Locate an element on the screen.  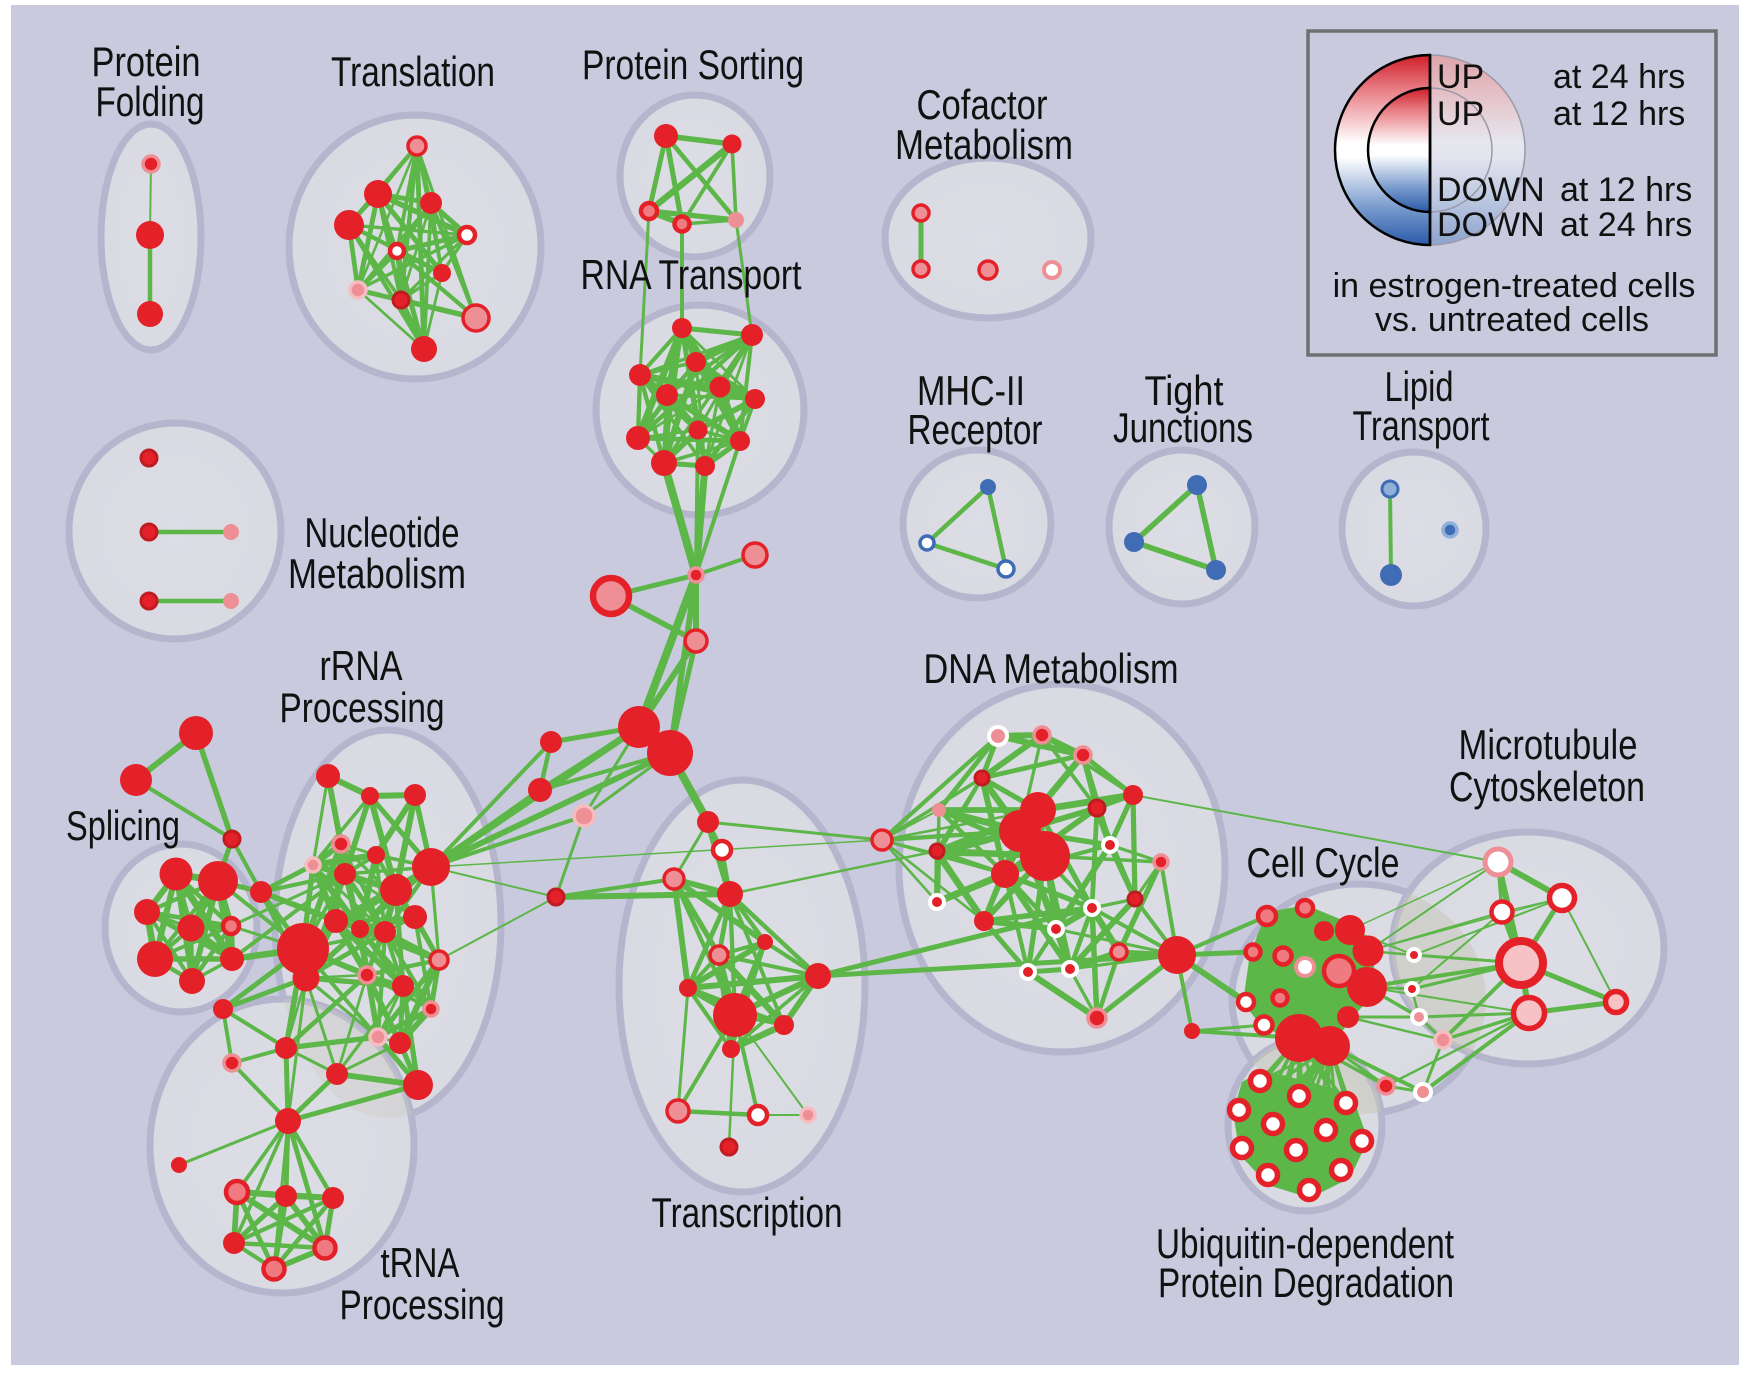
svg-text: DNA Metabolism is located at coordinates (1051, 668).